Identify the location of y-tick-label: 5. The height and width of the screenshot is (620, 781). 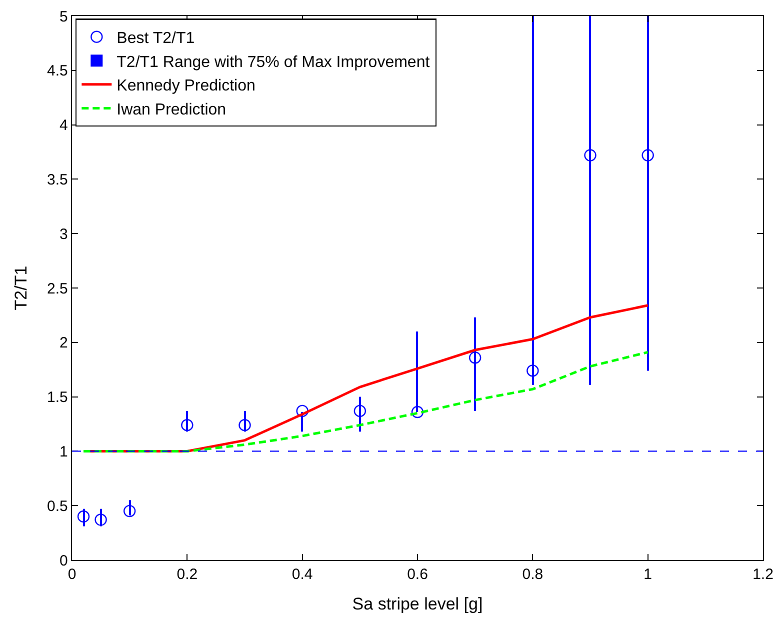
(64, 17).